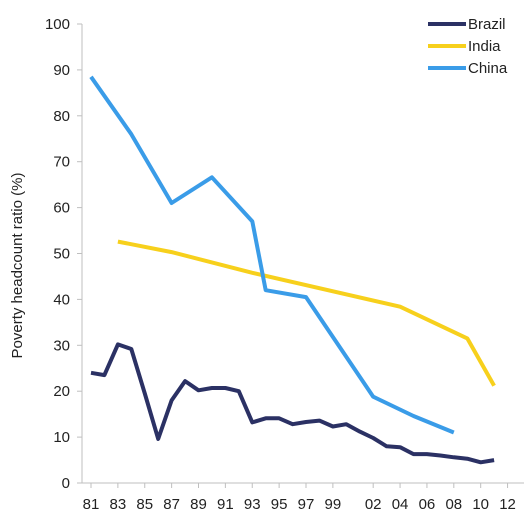 This screenshot has width=529, height=511. I want to click on x-tick-label: 93, so click(252, 503).